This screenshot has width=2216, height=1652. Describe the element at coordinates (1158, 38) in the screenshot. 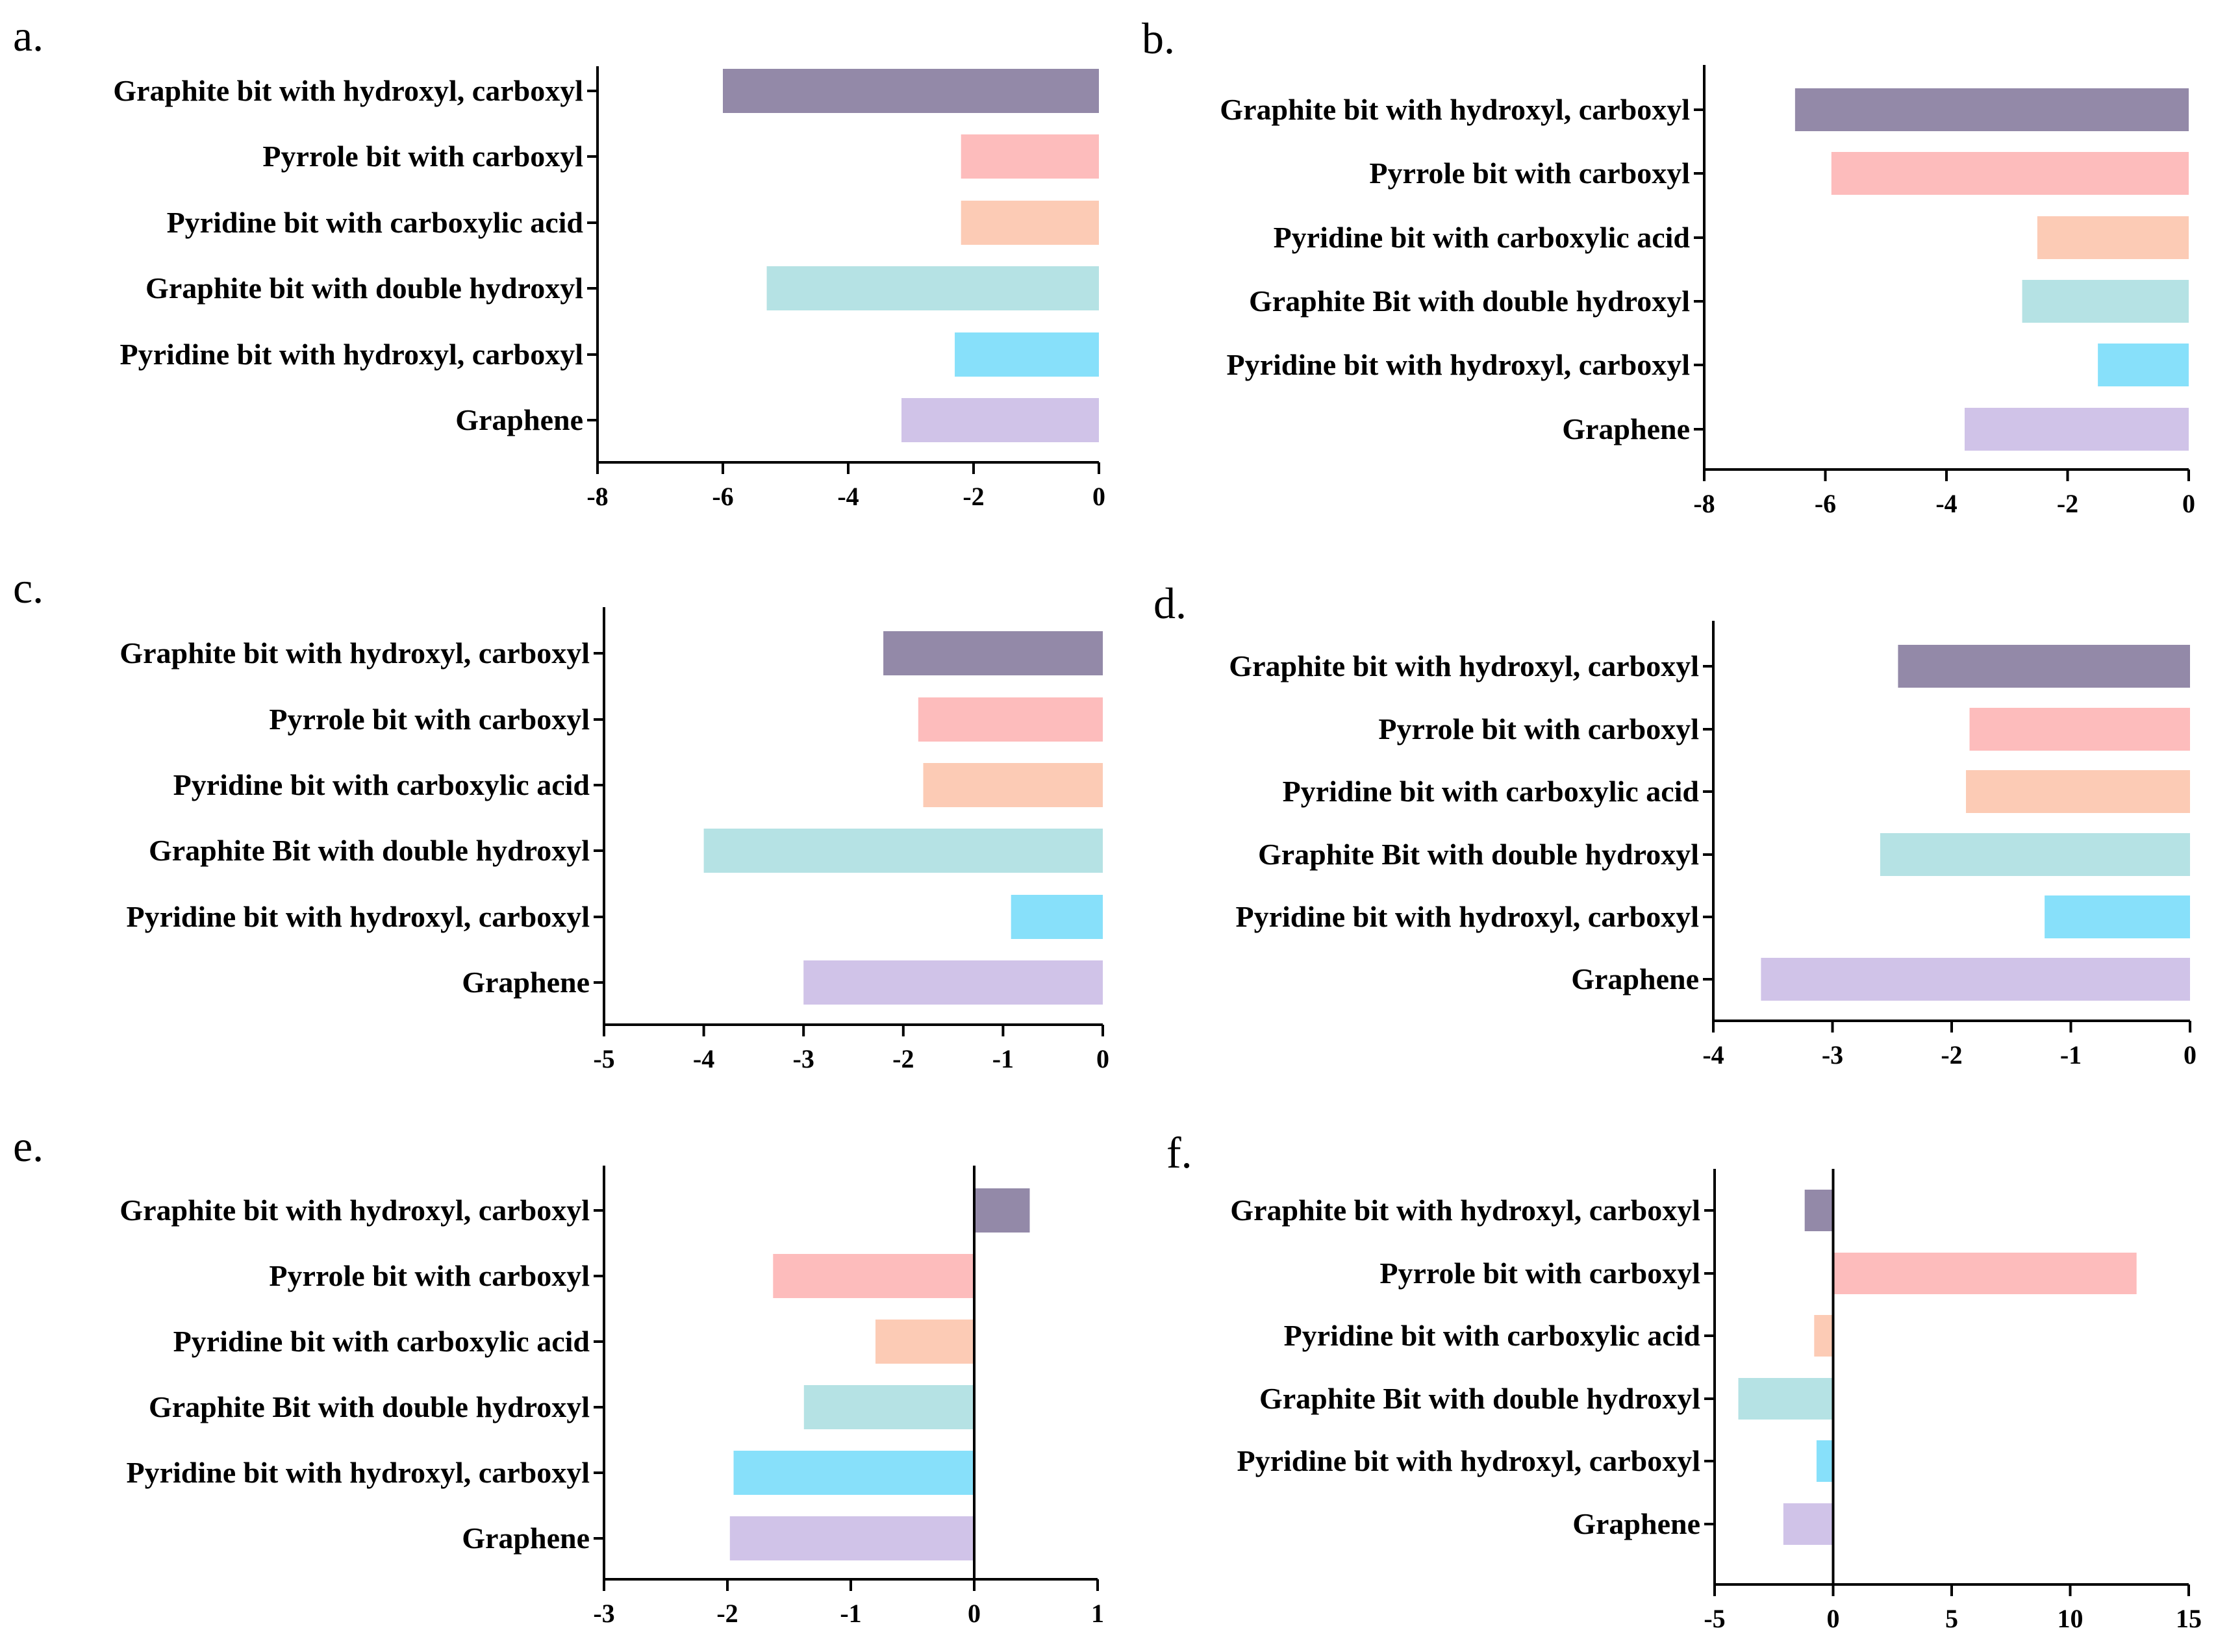

I see `panel-letter: b.` at that location.